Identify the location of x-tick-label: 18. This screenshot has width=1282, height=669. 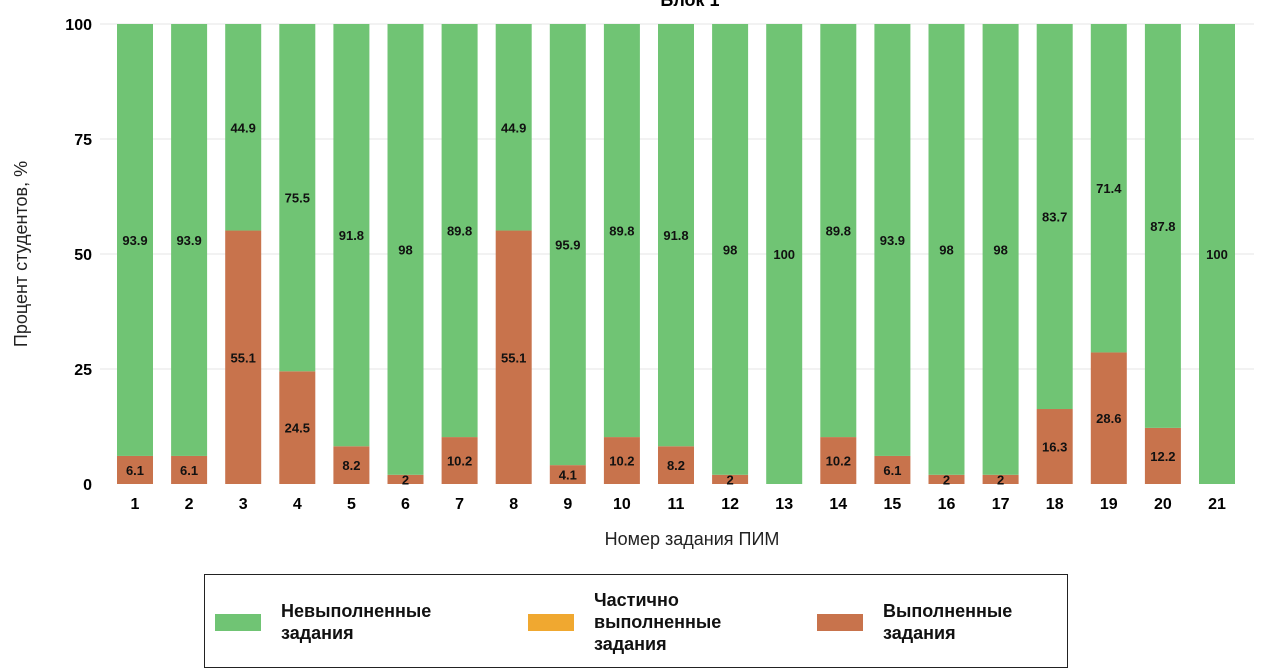
(1055, 504).